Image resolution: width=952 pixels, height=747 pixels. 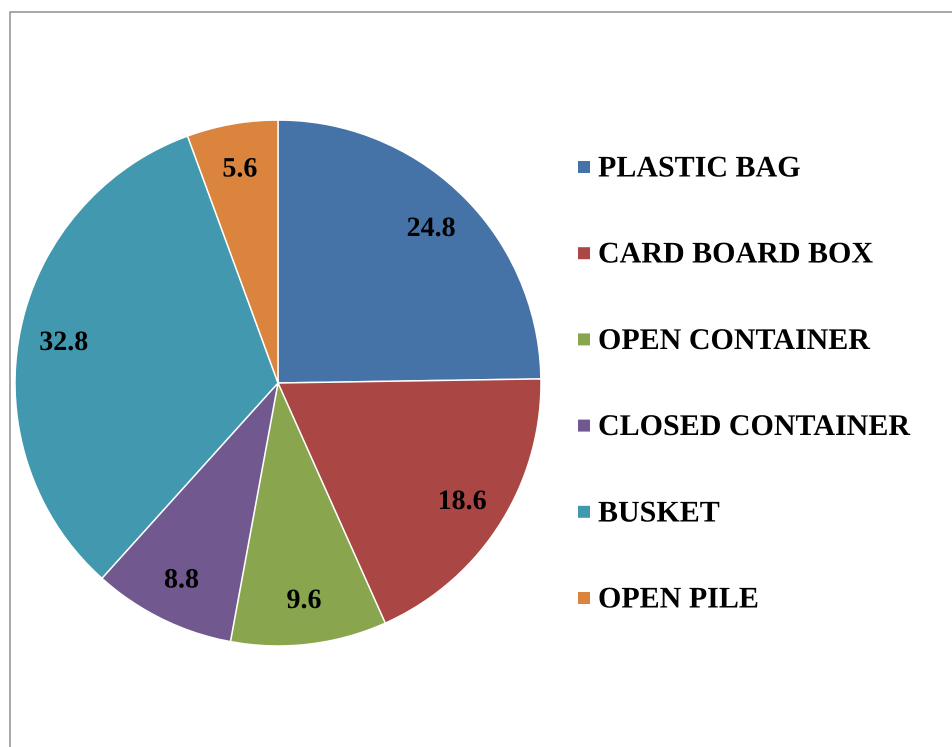 What do you see at coordinates (462, 500) in the screenshot?
I see `data-label: 18.6` at bounding box center [462, 500].